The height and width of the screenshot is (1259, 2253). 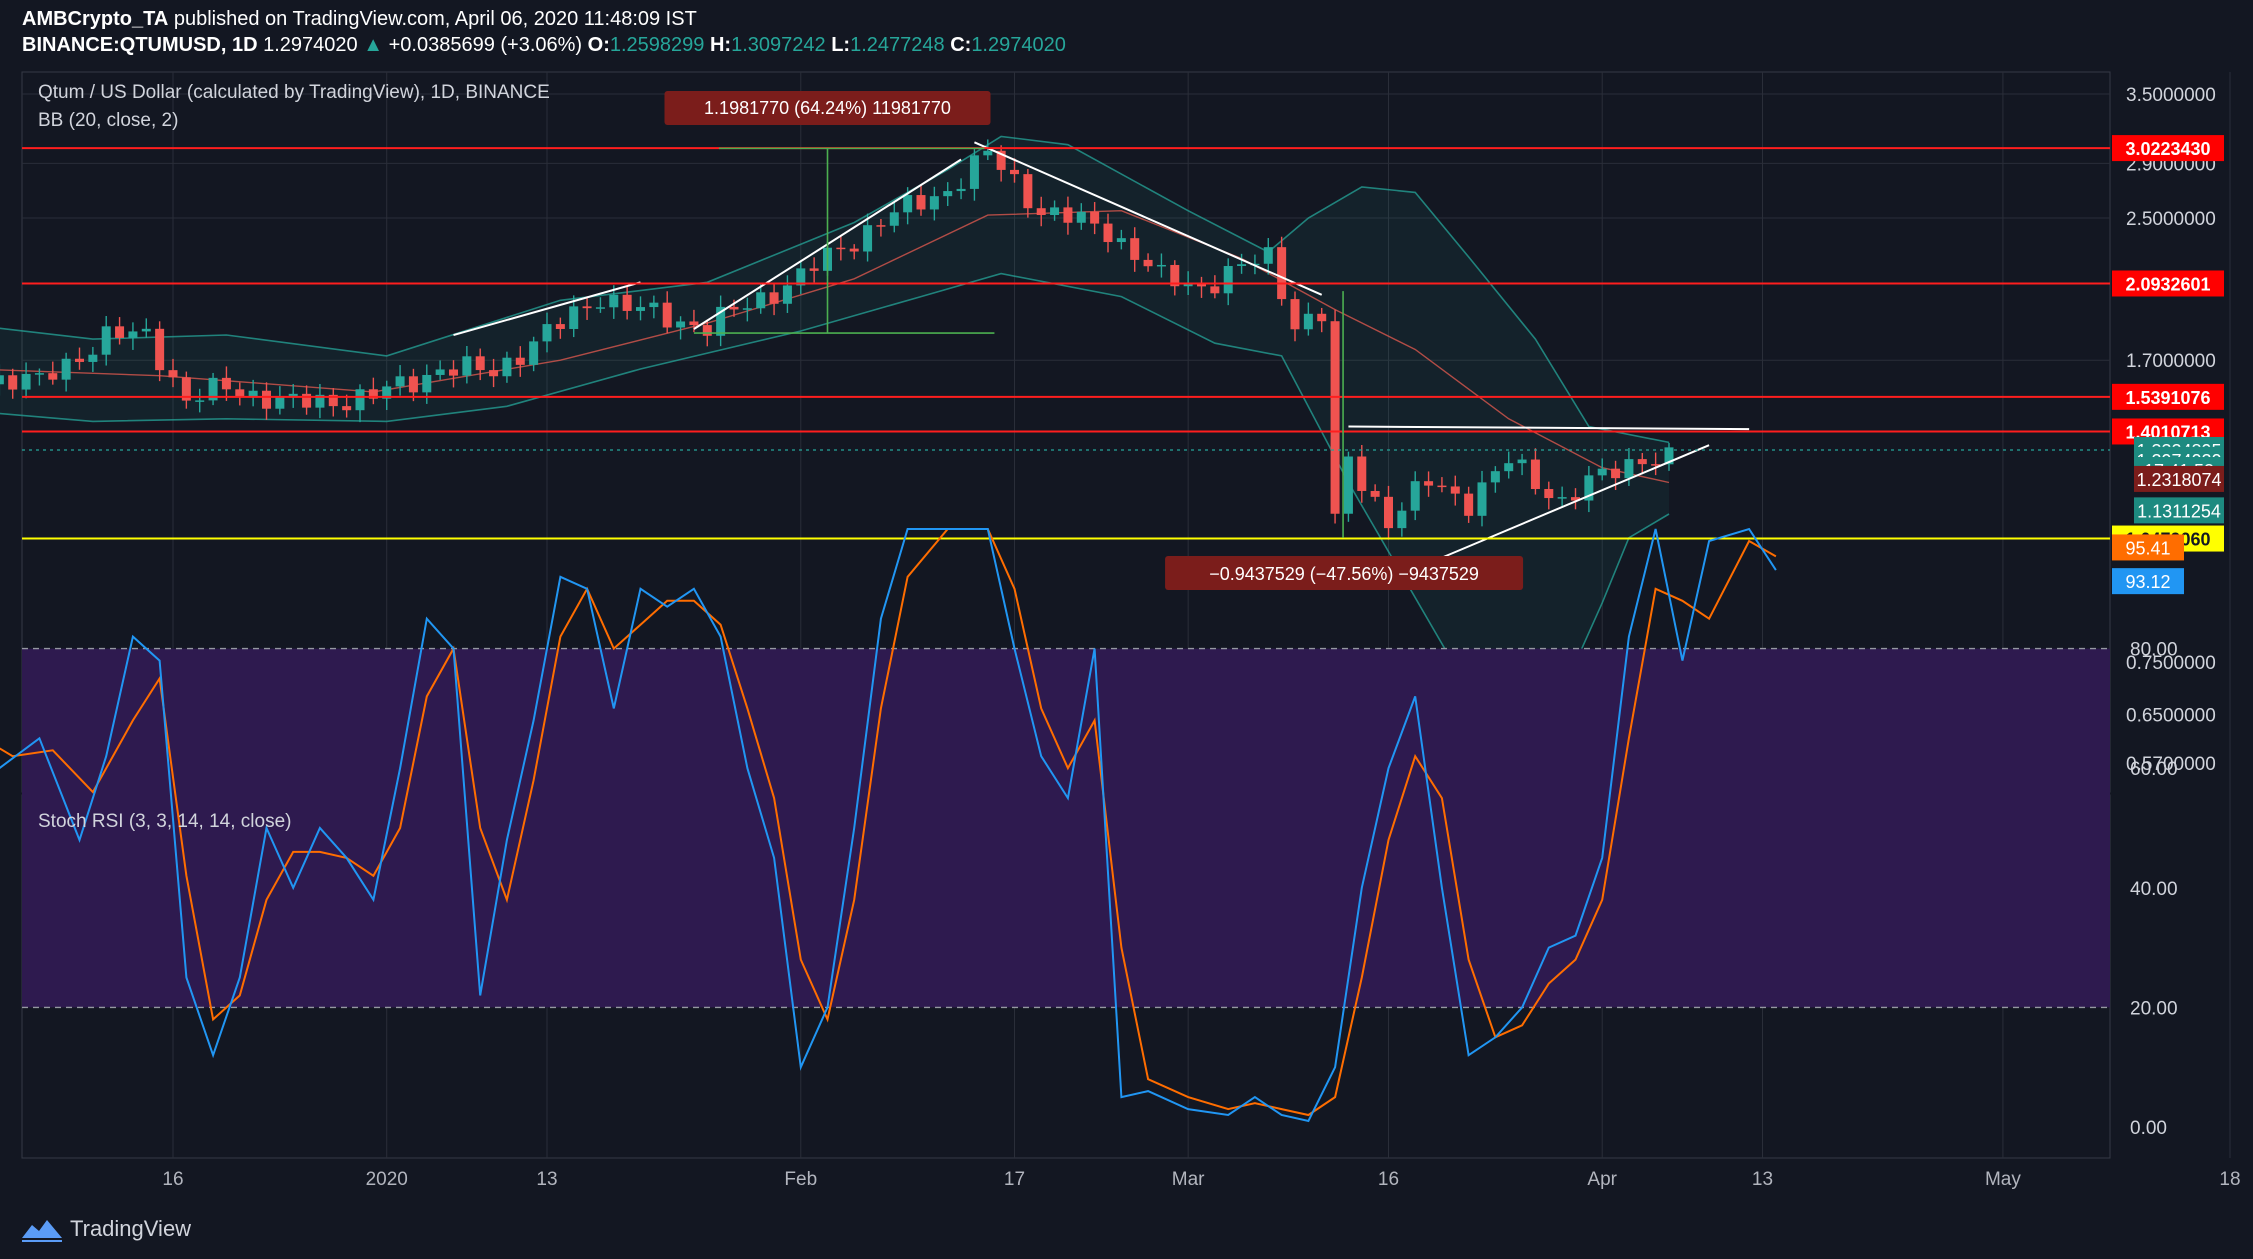 I want to click on measure-label-box, so click(x=1344, y=573).